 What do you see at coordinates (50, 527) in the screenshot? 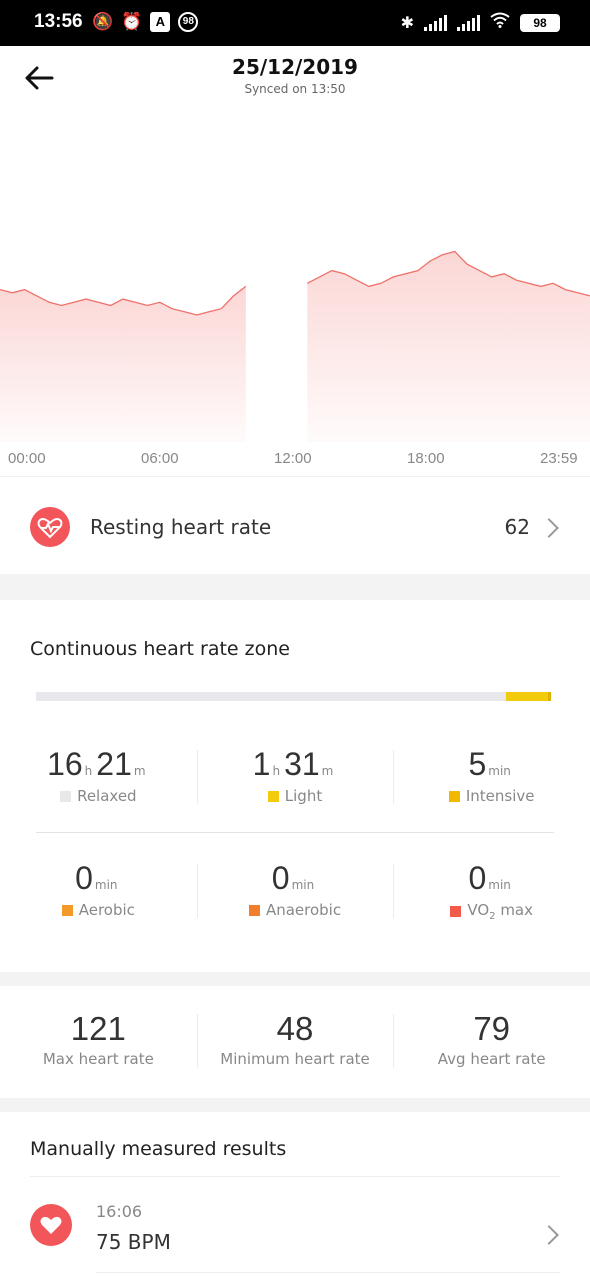
I see `heart-rate-icon` at bounding box center [50, 527].